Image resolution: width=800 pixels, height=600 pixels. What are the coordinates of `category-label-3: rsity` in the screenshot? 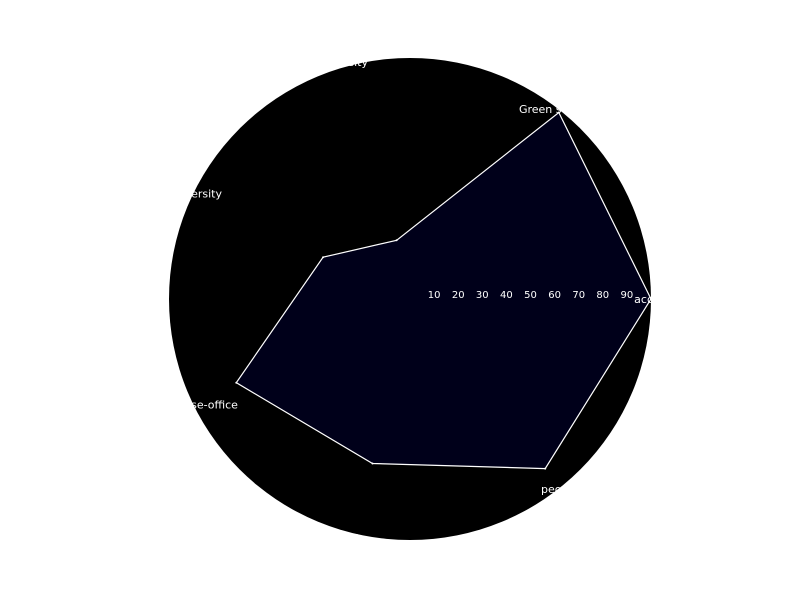 It's located at (356, 62).